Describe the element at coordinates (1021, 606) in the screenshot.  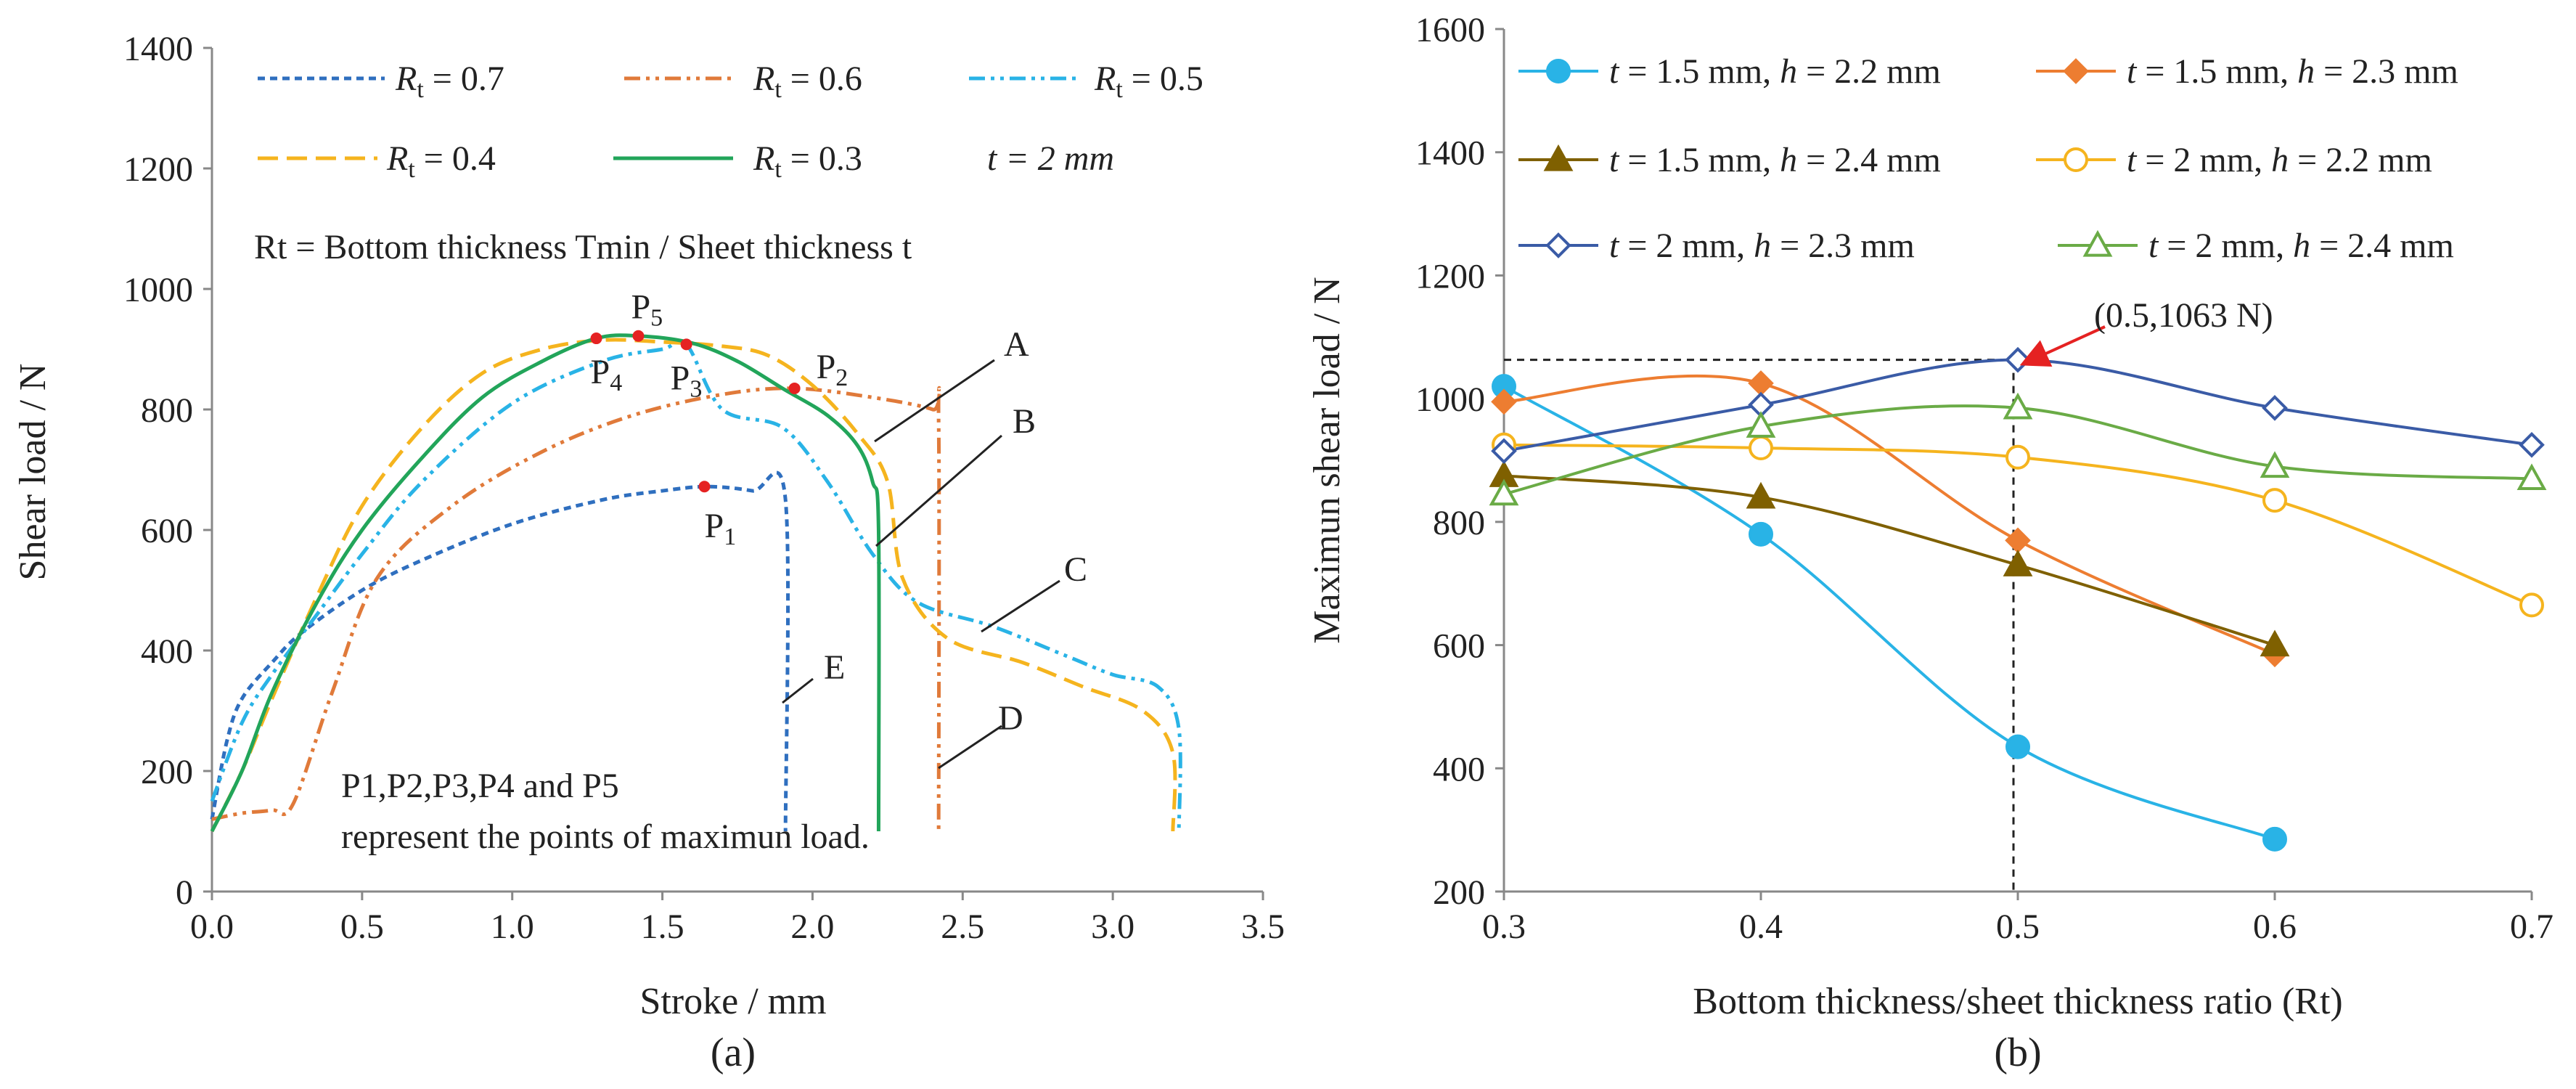
I see `callout-c-line` at that location.